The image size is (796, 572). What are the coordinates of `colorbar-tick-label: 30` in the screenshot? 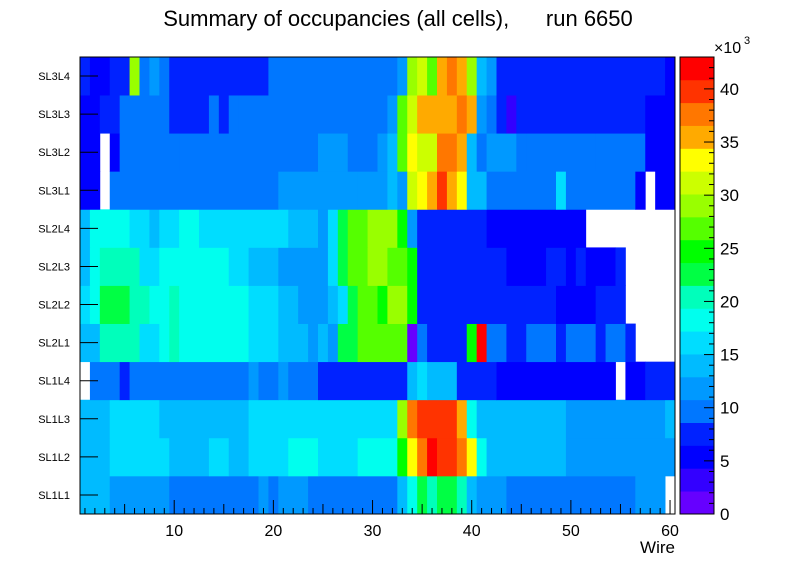 It's located at (729, 195).